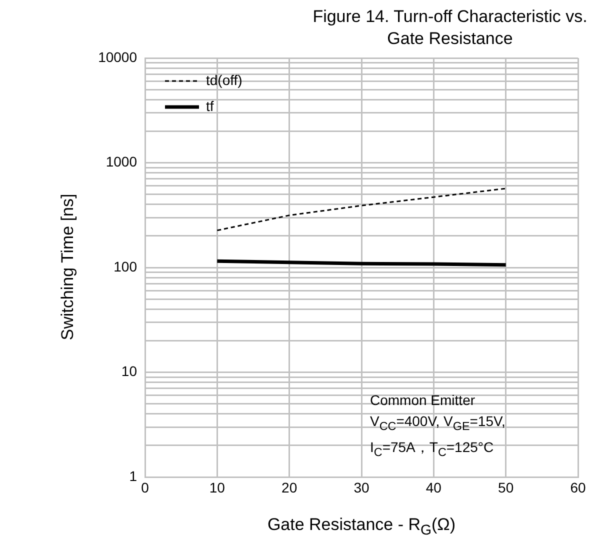 The image size is (601, 543). Describe the element at coordinates (217, 487) in the screenshot. I see `x-tick-label: 10` at that location.